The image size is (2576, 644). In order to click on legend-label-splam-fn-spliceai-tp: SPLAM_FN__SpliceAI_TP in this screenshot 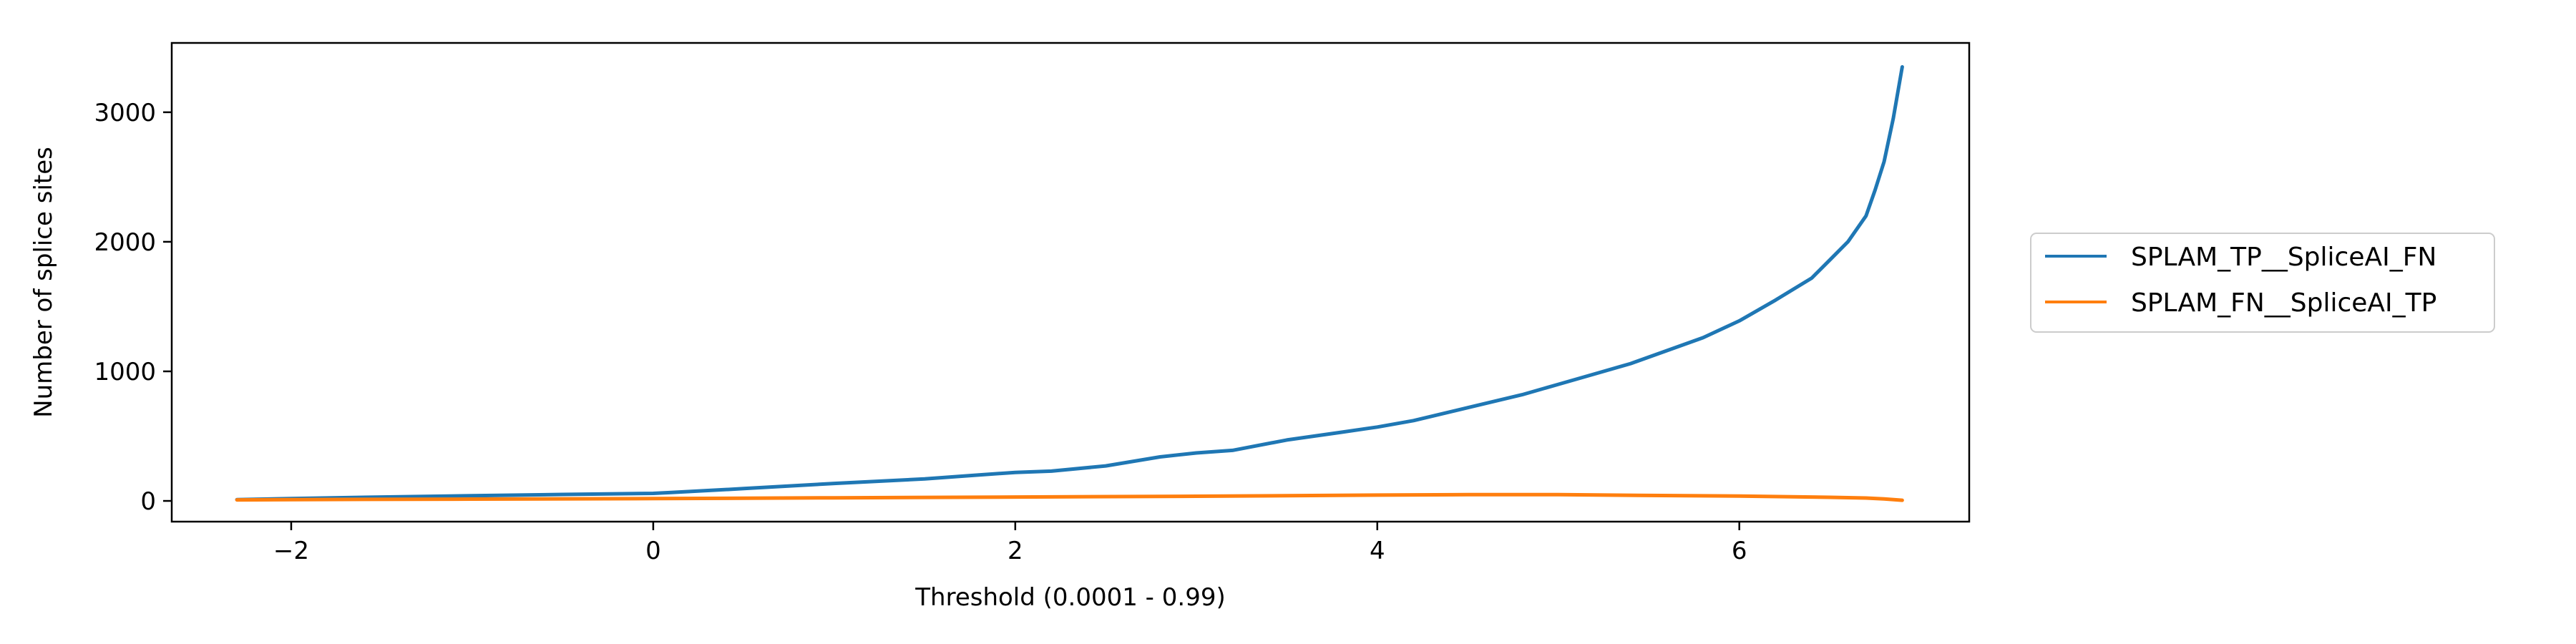, I will do `click(2283, 303)`.